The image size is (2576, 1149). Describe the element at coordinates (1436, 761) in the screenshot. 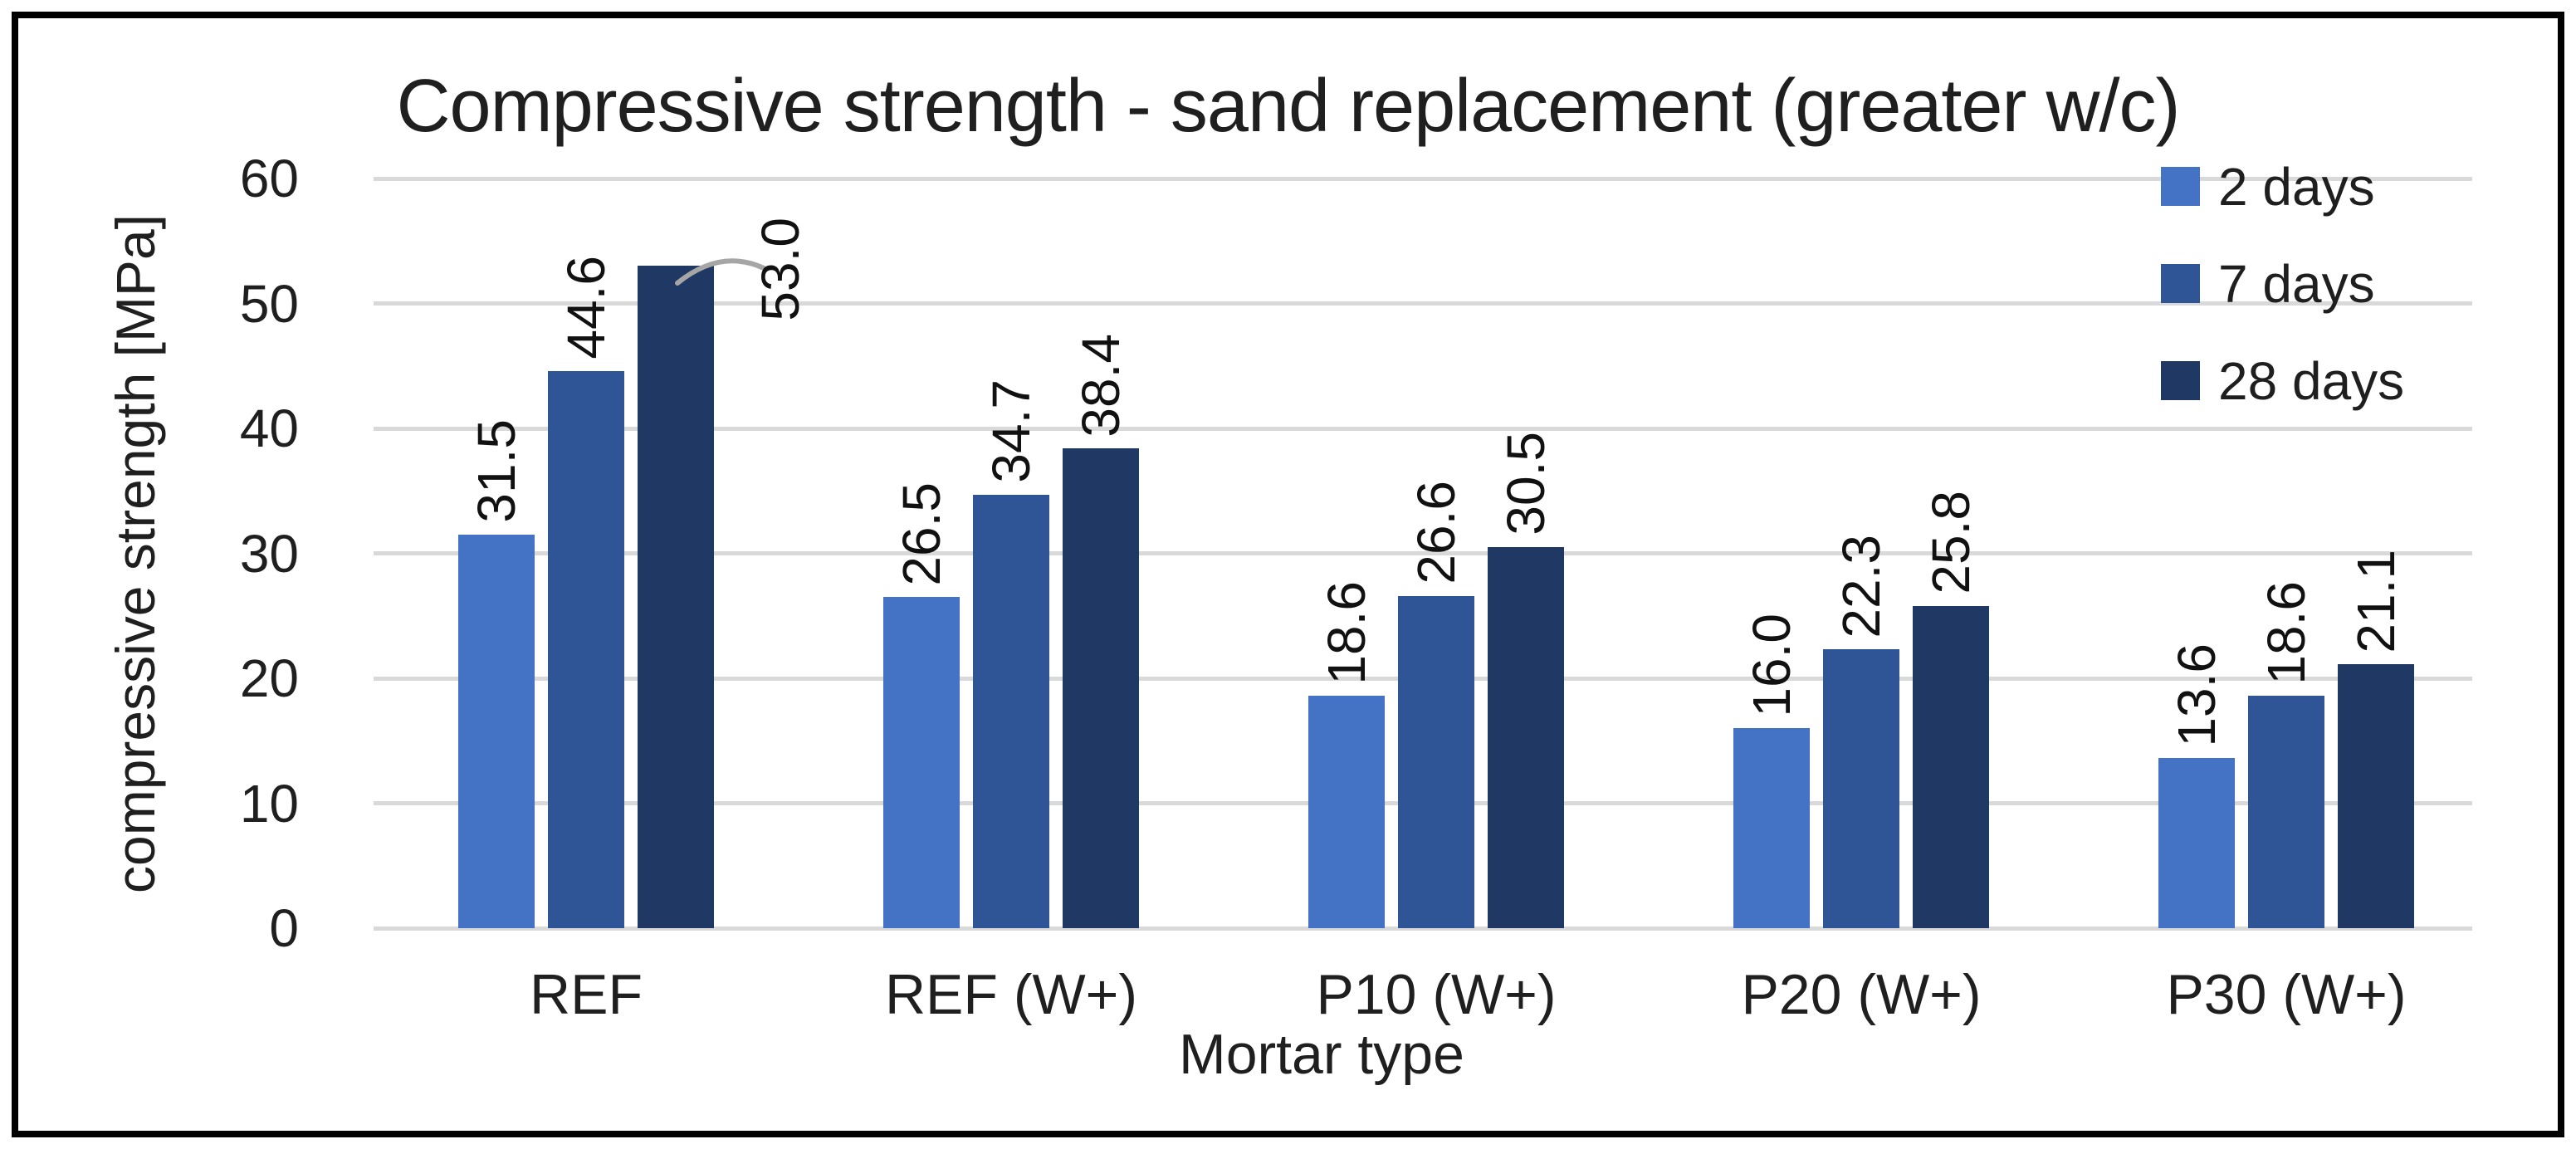

I see `bar-P10 (W+)-7 days` at that location.